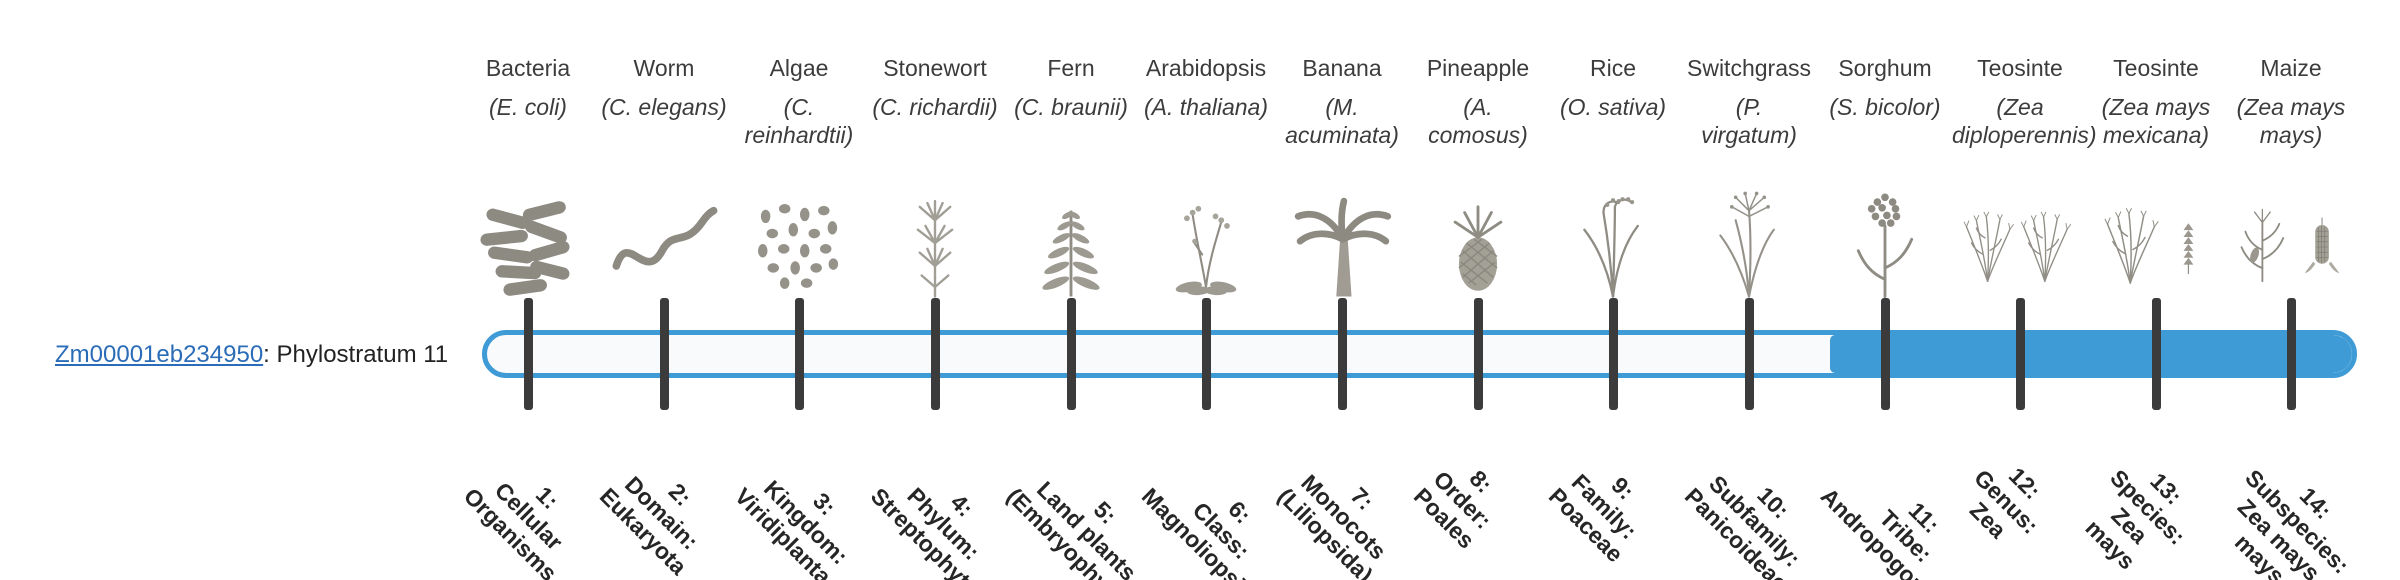 The image size is (2400, 580). What do you see at coordinates (1749, 181) in the screenshot?
I see `organism-column: Switchgrass (P. virgatum)` at bounding box center [1749, 181].